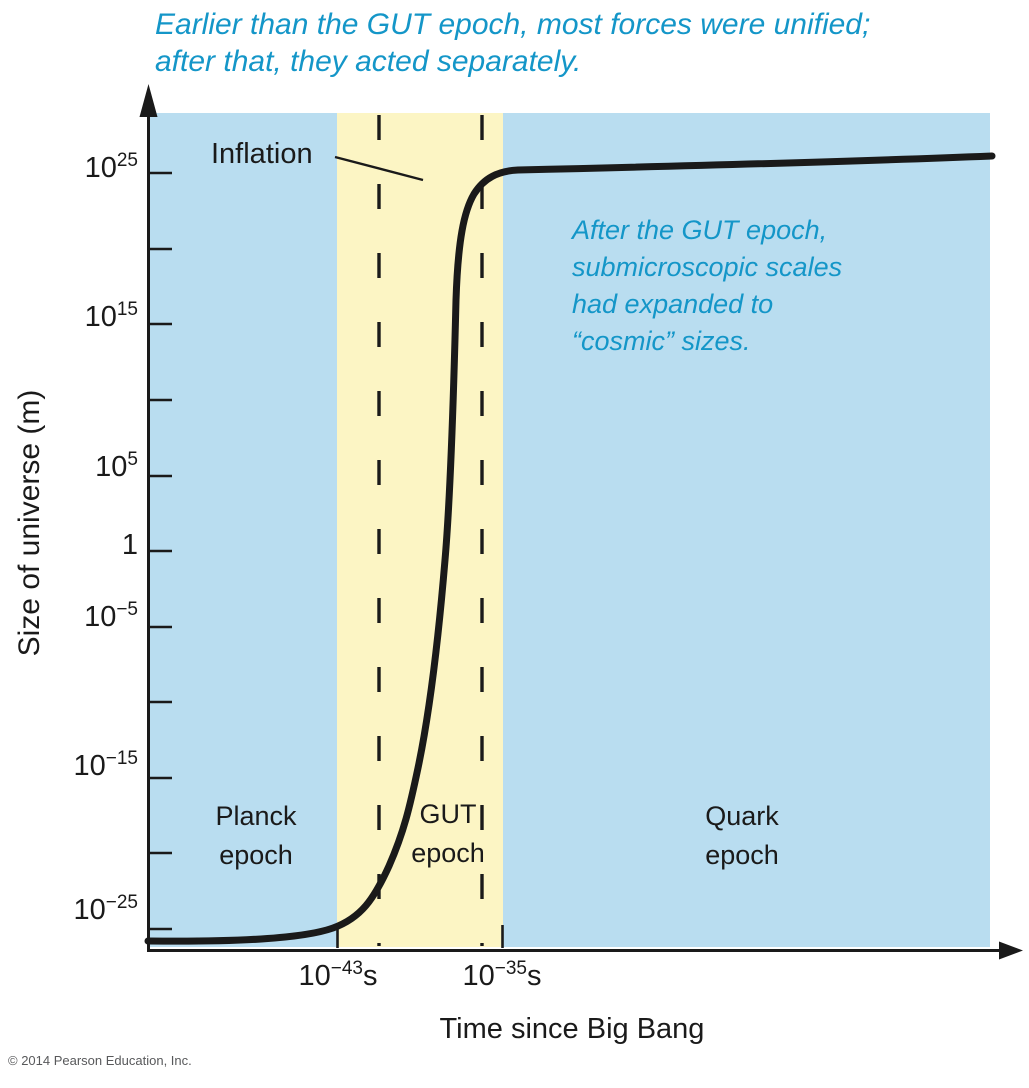 The height and width of the screenshot is (1088, 1029). Describe the element at coordinates (448, 834) in the screenshot. I see `gut-epoch-label: GUT epoch` at that location.